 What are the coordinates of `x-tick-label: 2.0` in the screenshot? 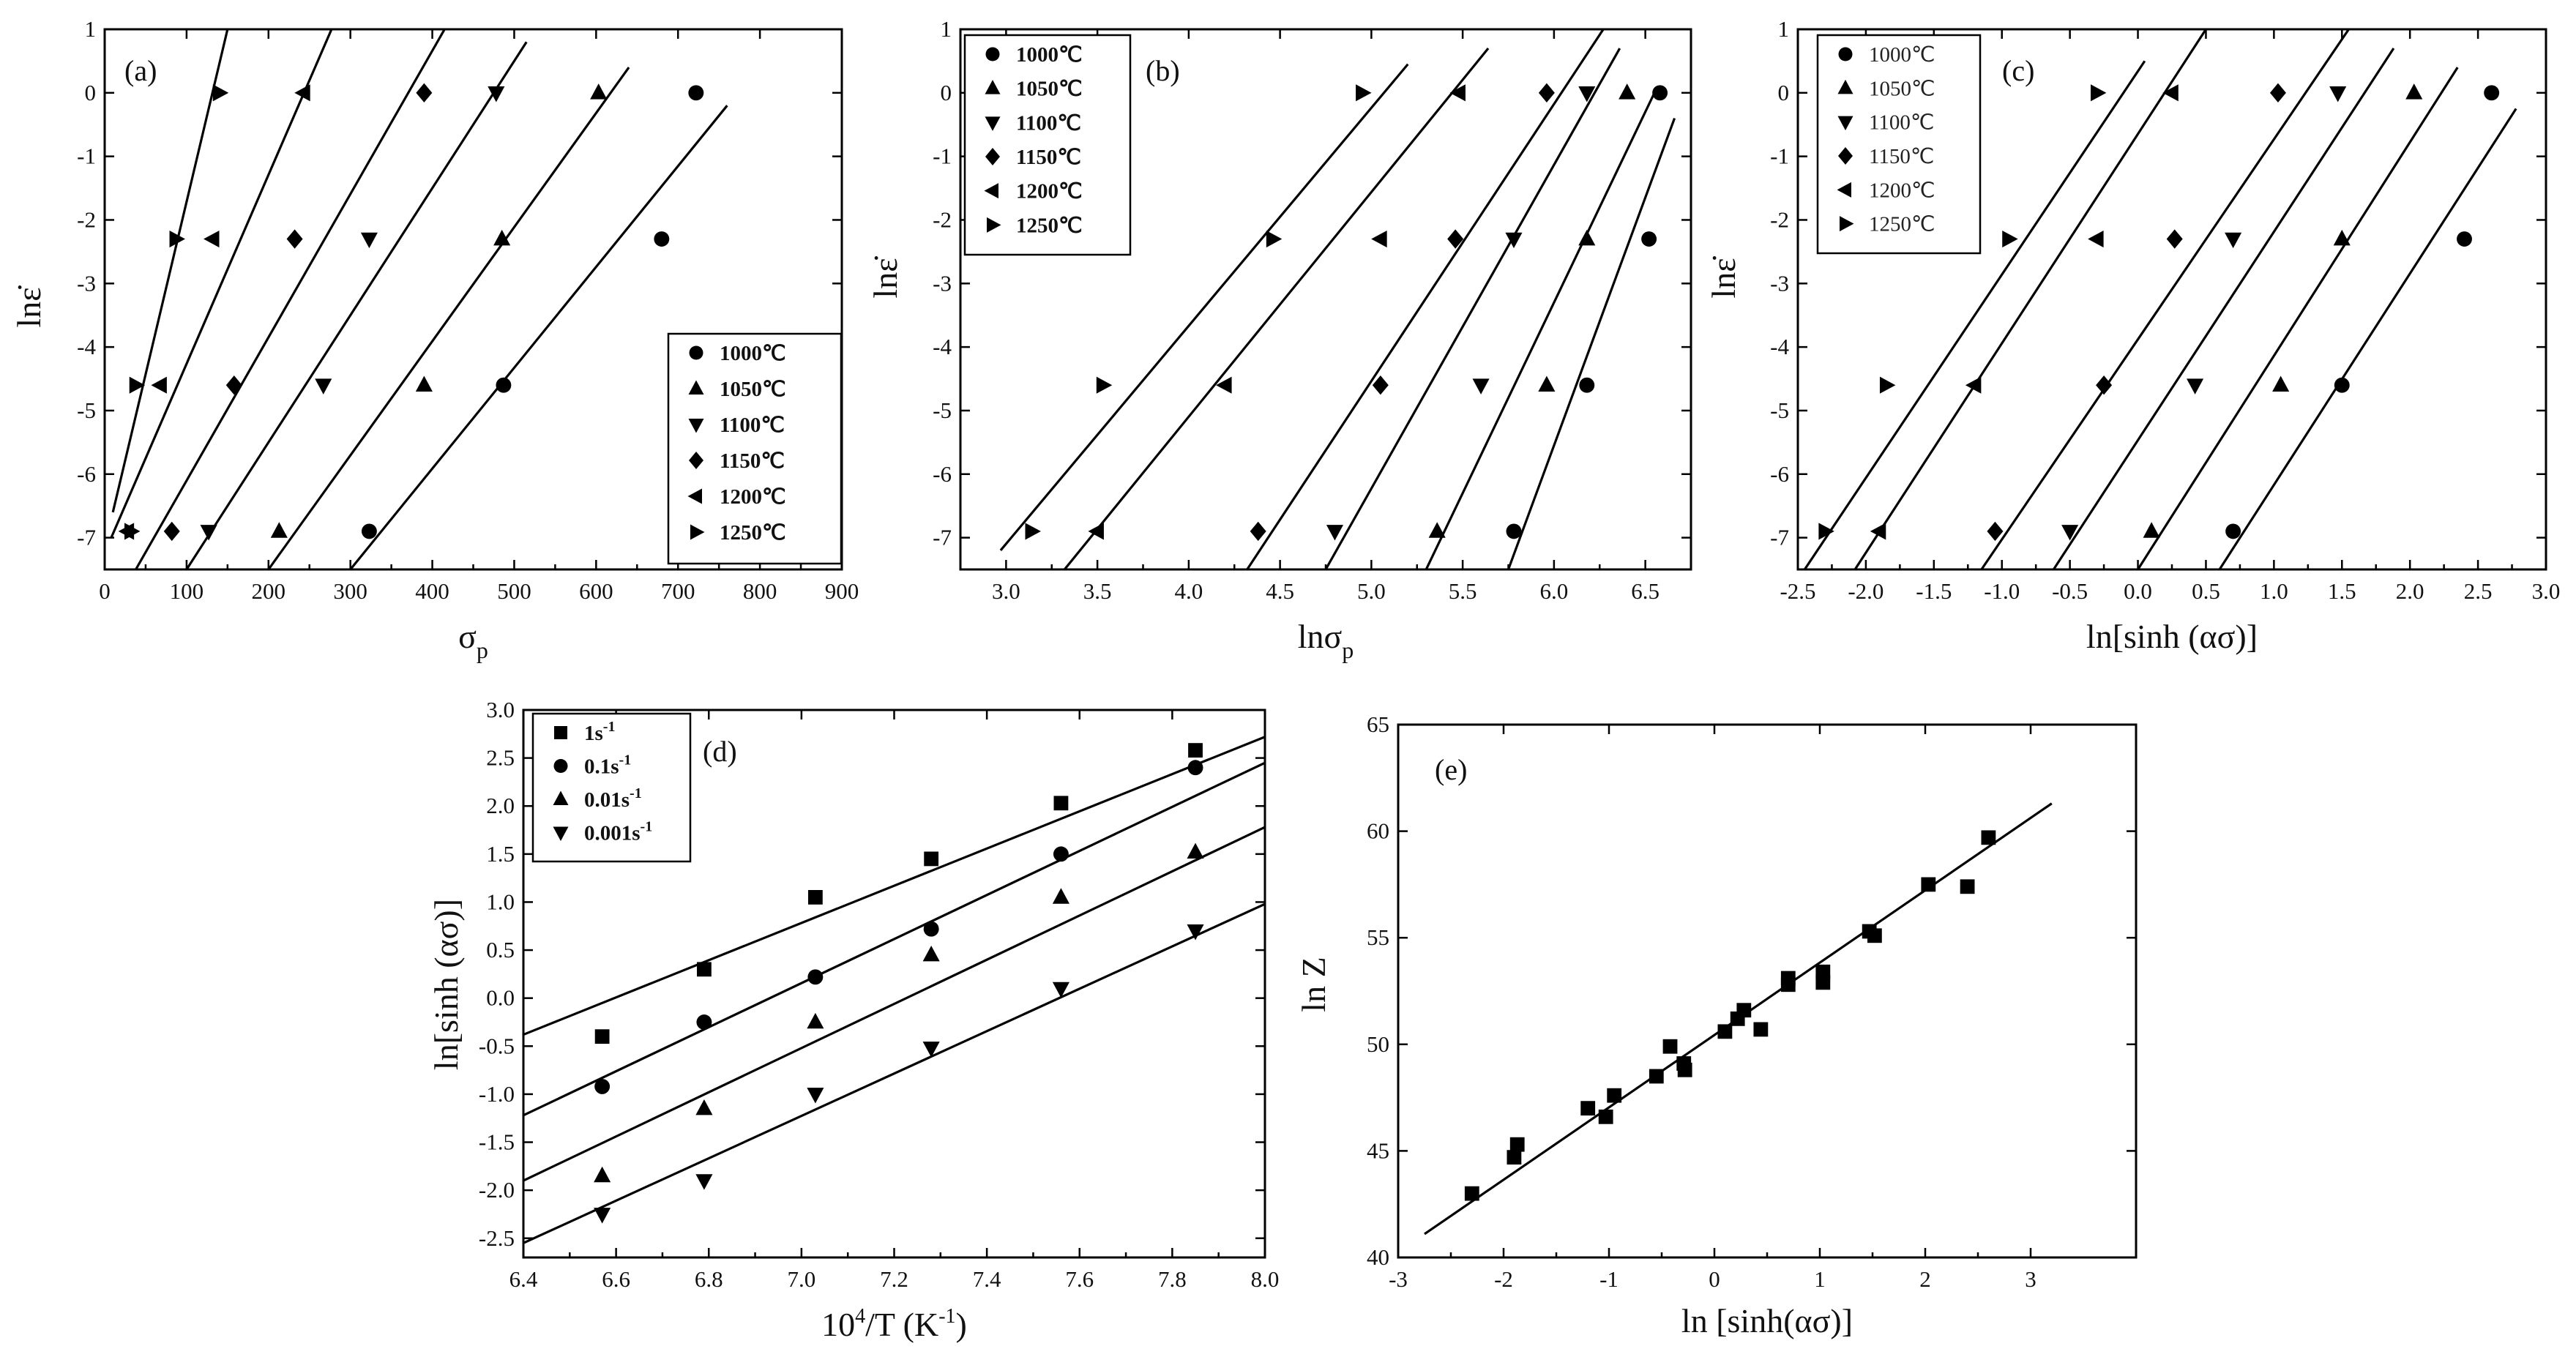 It's located at (2410, 591).